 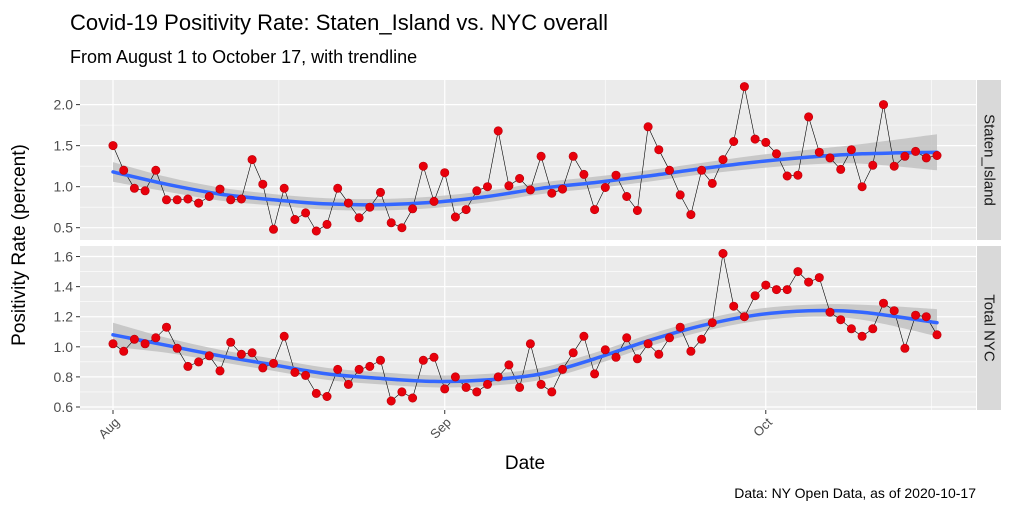 What do you see at coordinates (440, 428) in the screenshot?
I see `x-tick-label: Sep` at bounding box center [440, 428].